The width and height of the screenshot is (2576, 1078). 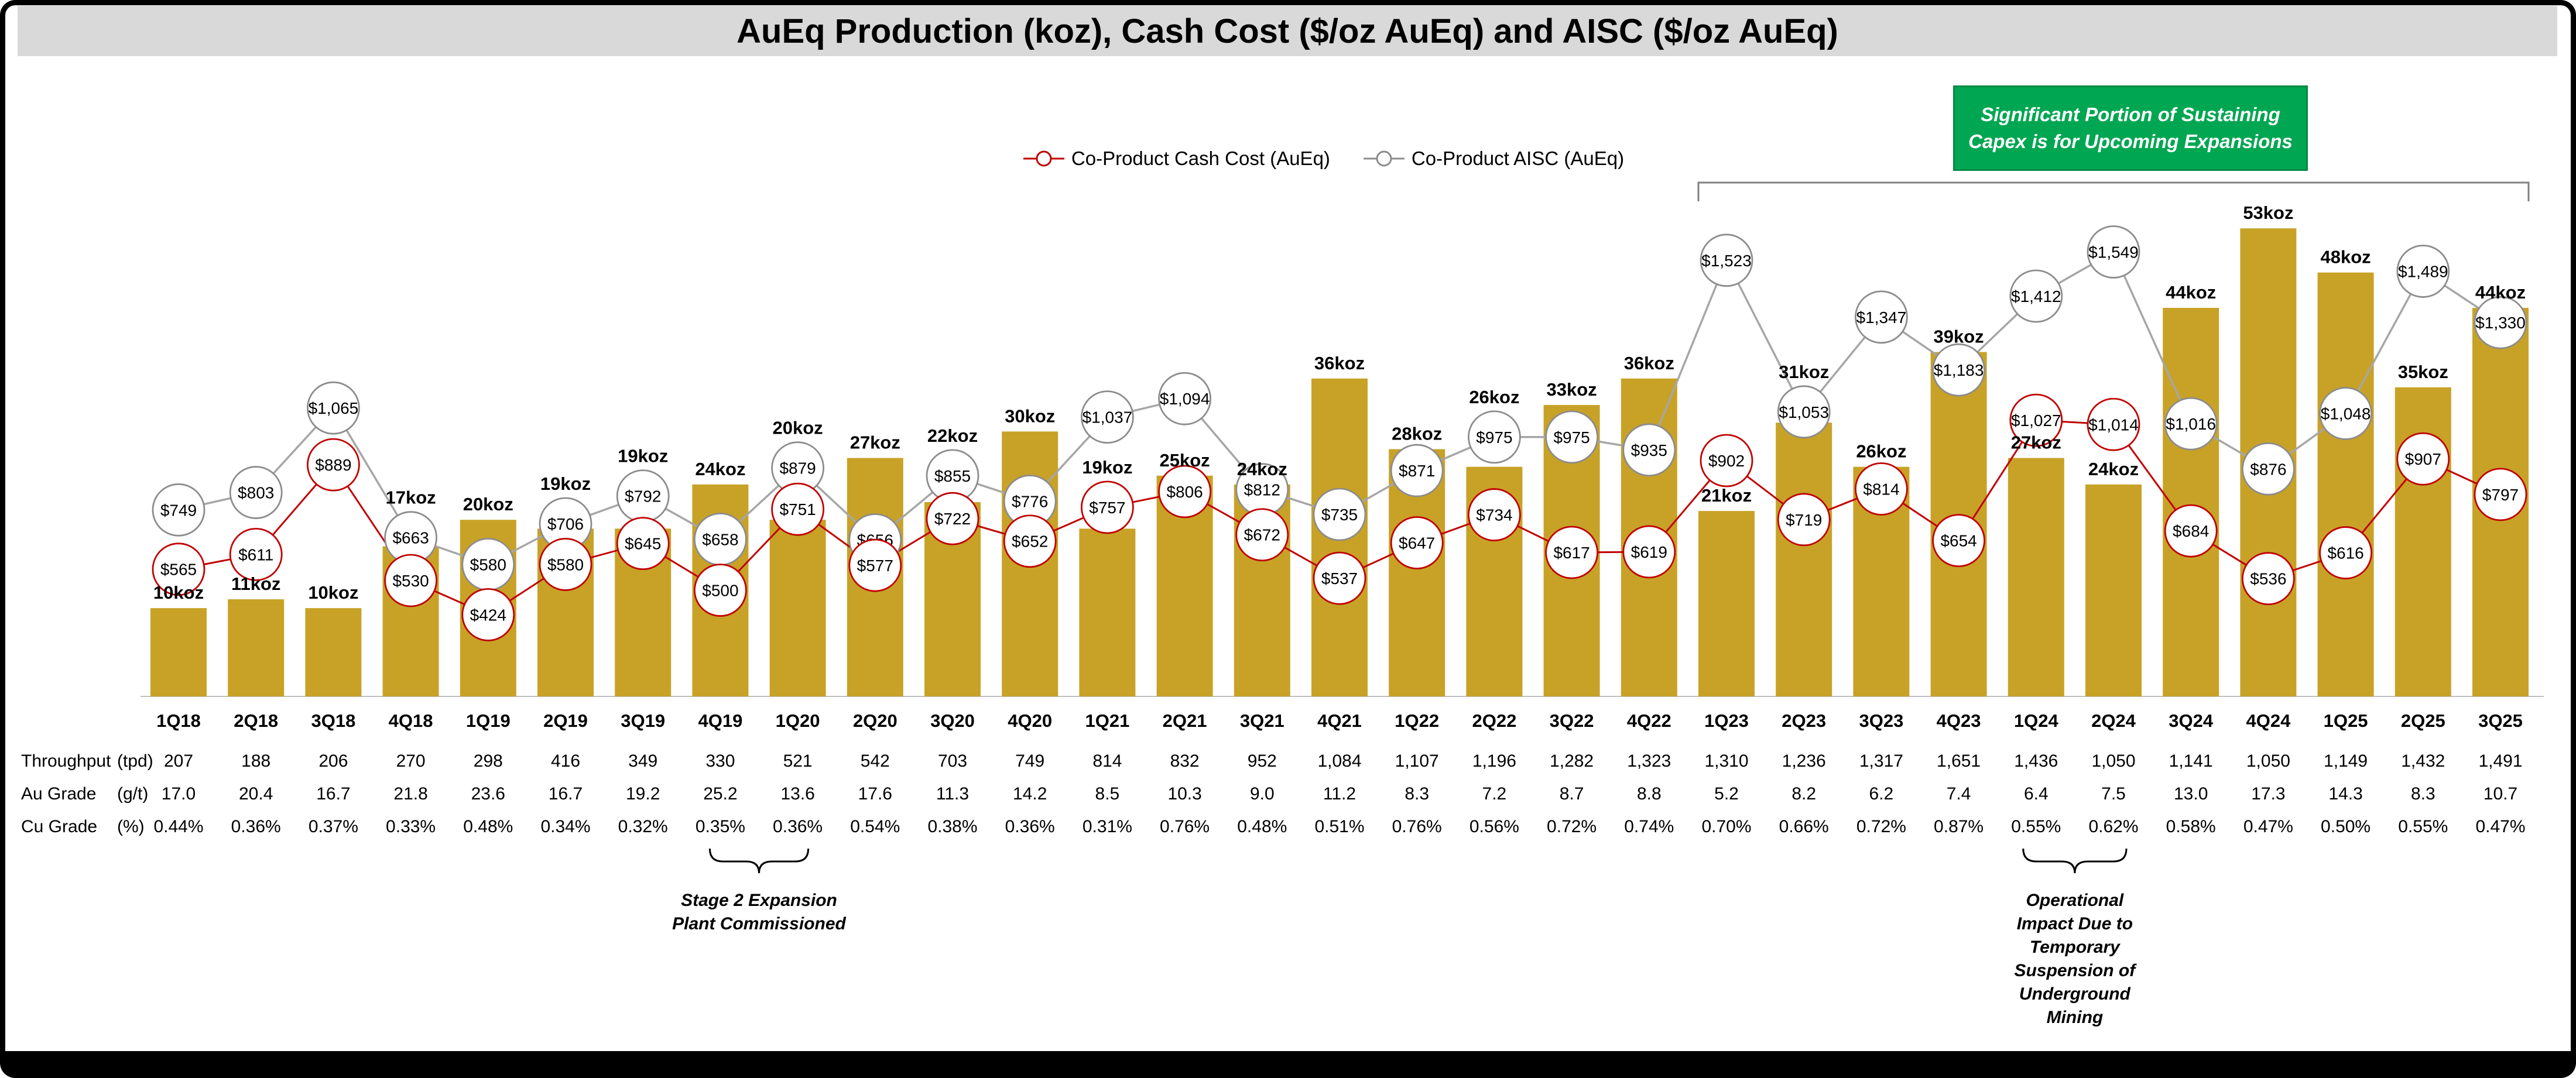 I want to click on aisc-value-1Q20: $879, so click(x=797, y=468).